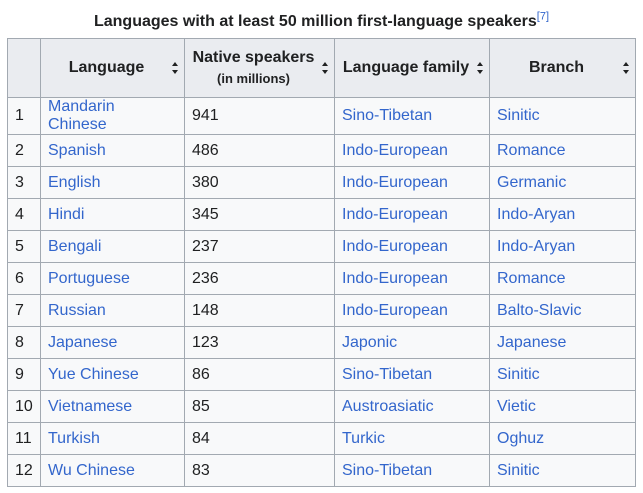  What do you see at coordinates (24, 68) in the screenshot?
I see `rank-header` at bounding box center [24, 68].